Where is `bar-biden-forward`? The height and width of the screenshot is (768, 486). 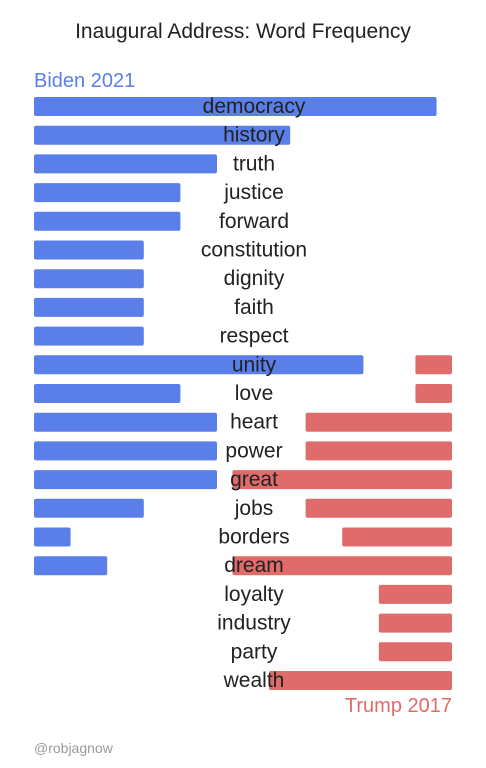
bar-biden-forward is located at coordinates (107, 221).